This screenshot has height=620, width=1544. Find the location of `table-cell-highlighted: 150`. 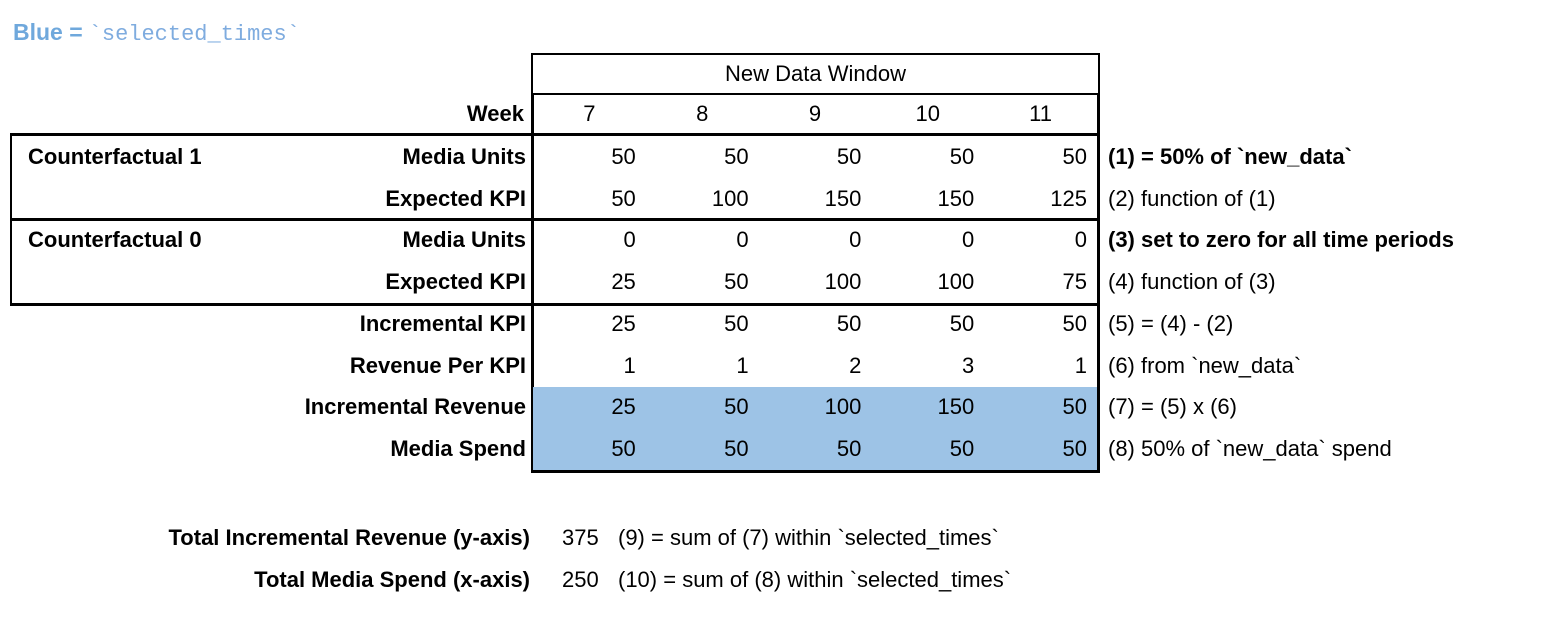

table-cell-highlighted: 150 is located at coordinates (928, 407).